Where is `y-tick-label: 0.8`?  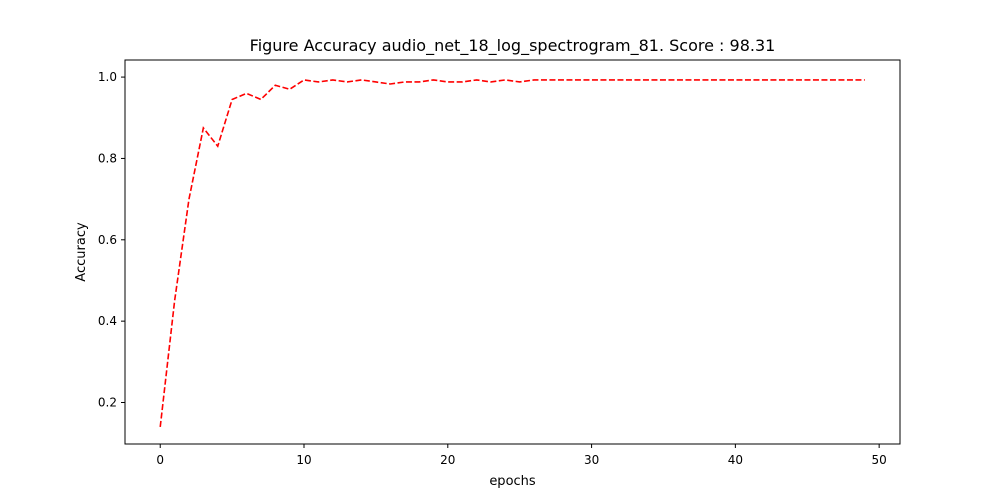 y-tick-label: 0.8 is located at coordinates (107, 158).